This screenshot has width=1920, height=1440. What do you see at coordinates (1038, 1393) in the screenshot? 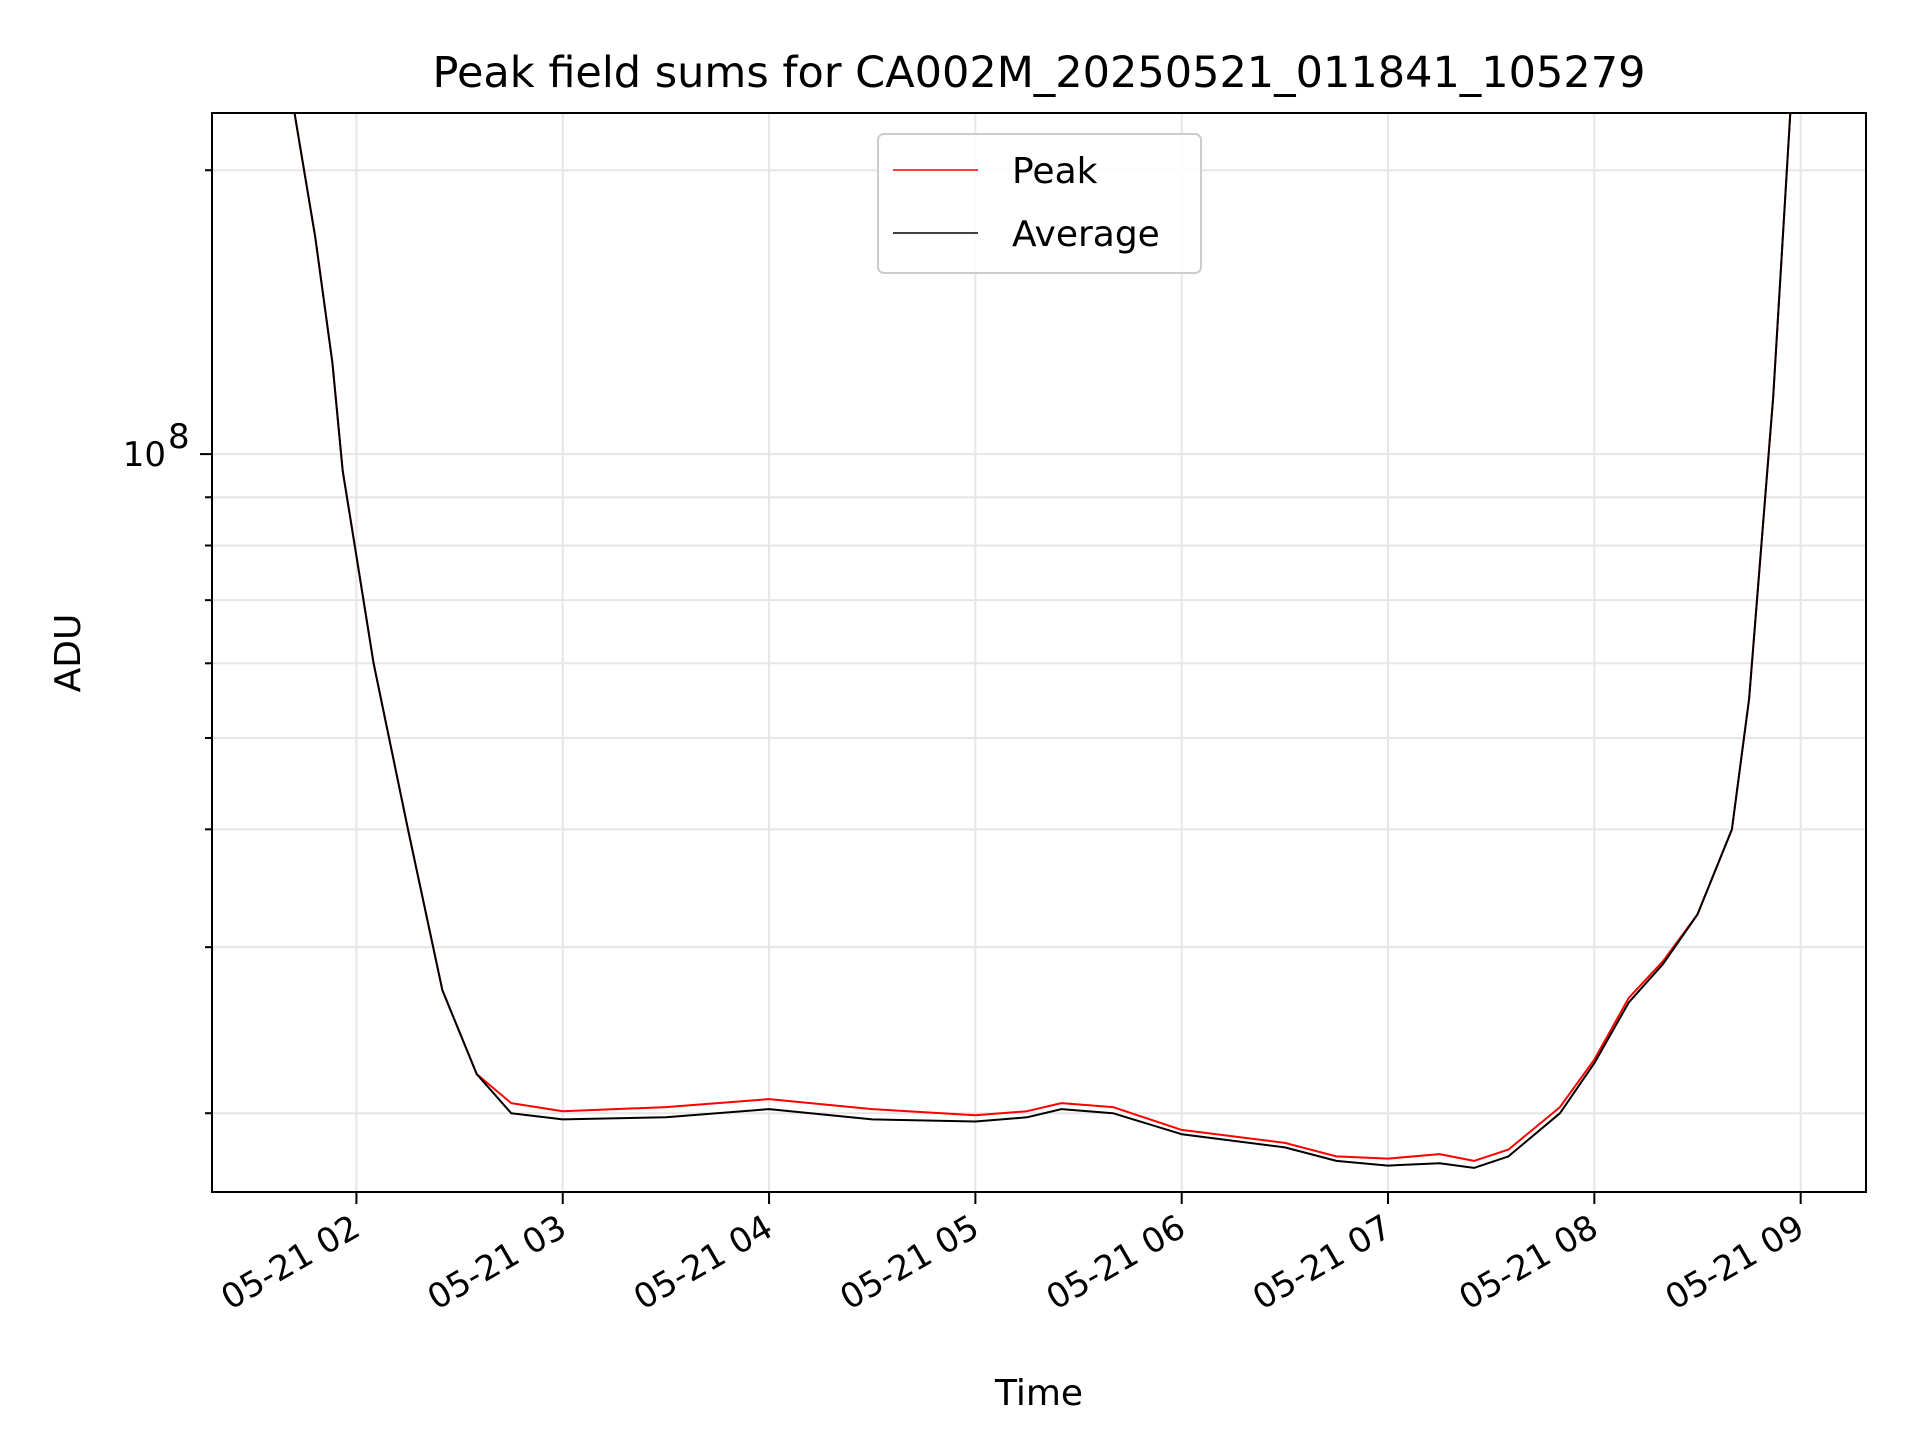
I see `x-axis-label: Time` at bounding box center [1038, 1393].